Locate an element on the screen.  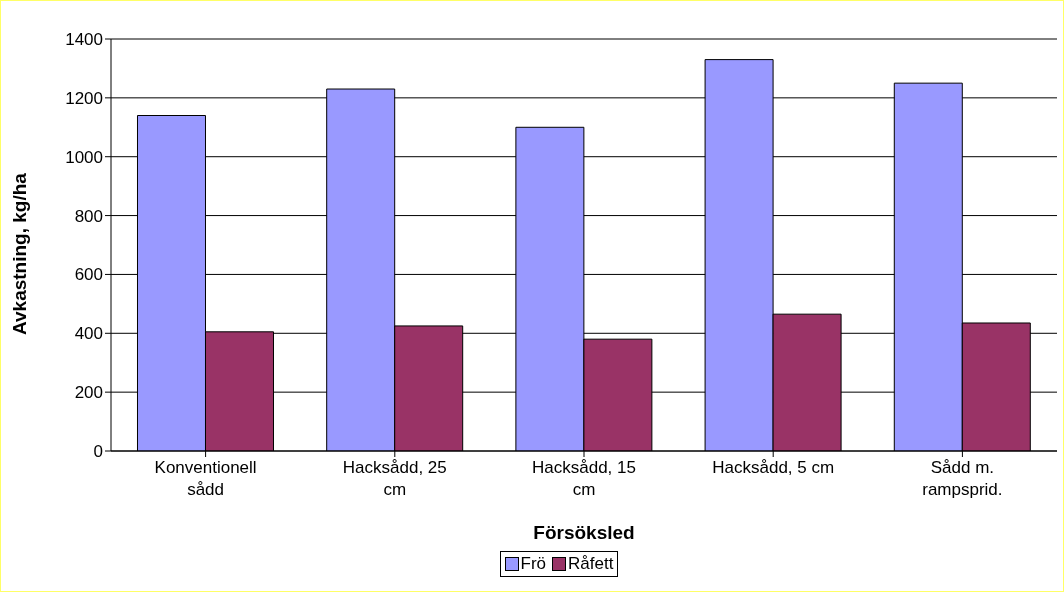
x-tick-label: Sådd m. rampsprid. is located at coordinates (962, 478).